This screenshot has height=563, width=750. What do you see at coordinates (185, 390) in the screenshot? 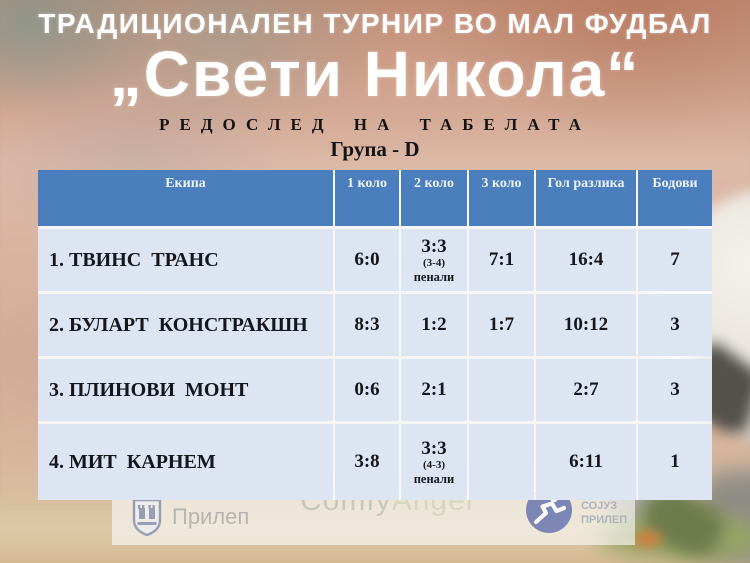
I see `team-name: 3. ПЛИНОВИ МОНТ` at bounding box center [185, 390].